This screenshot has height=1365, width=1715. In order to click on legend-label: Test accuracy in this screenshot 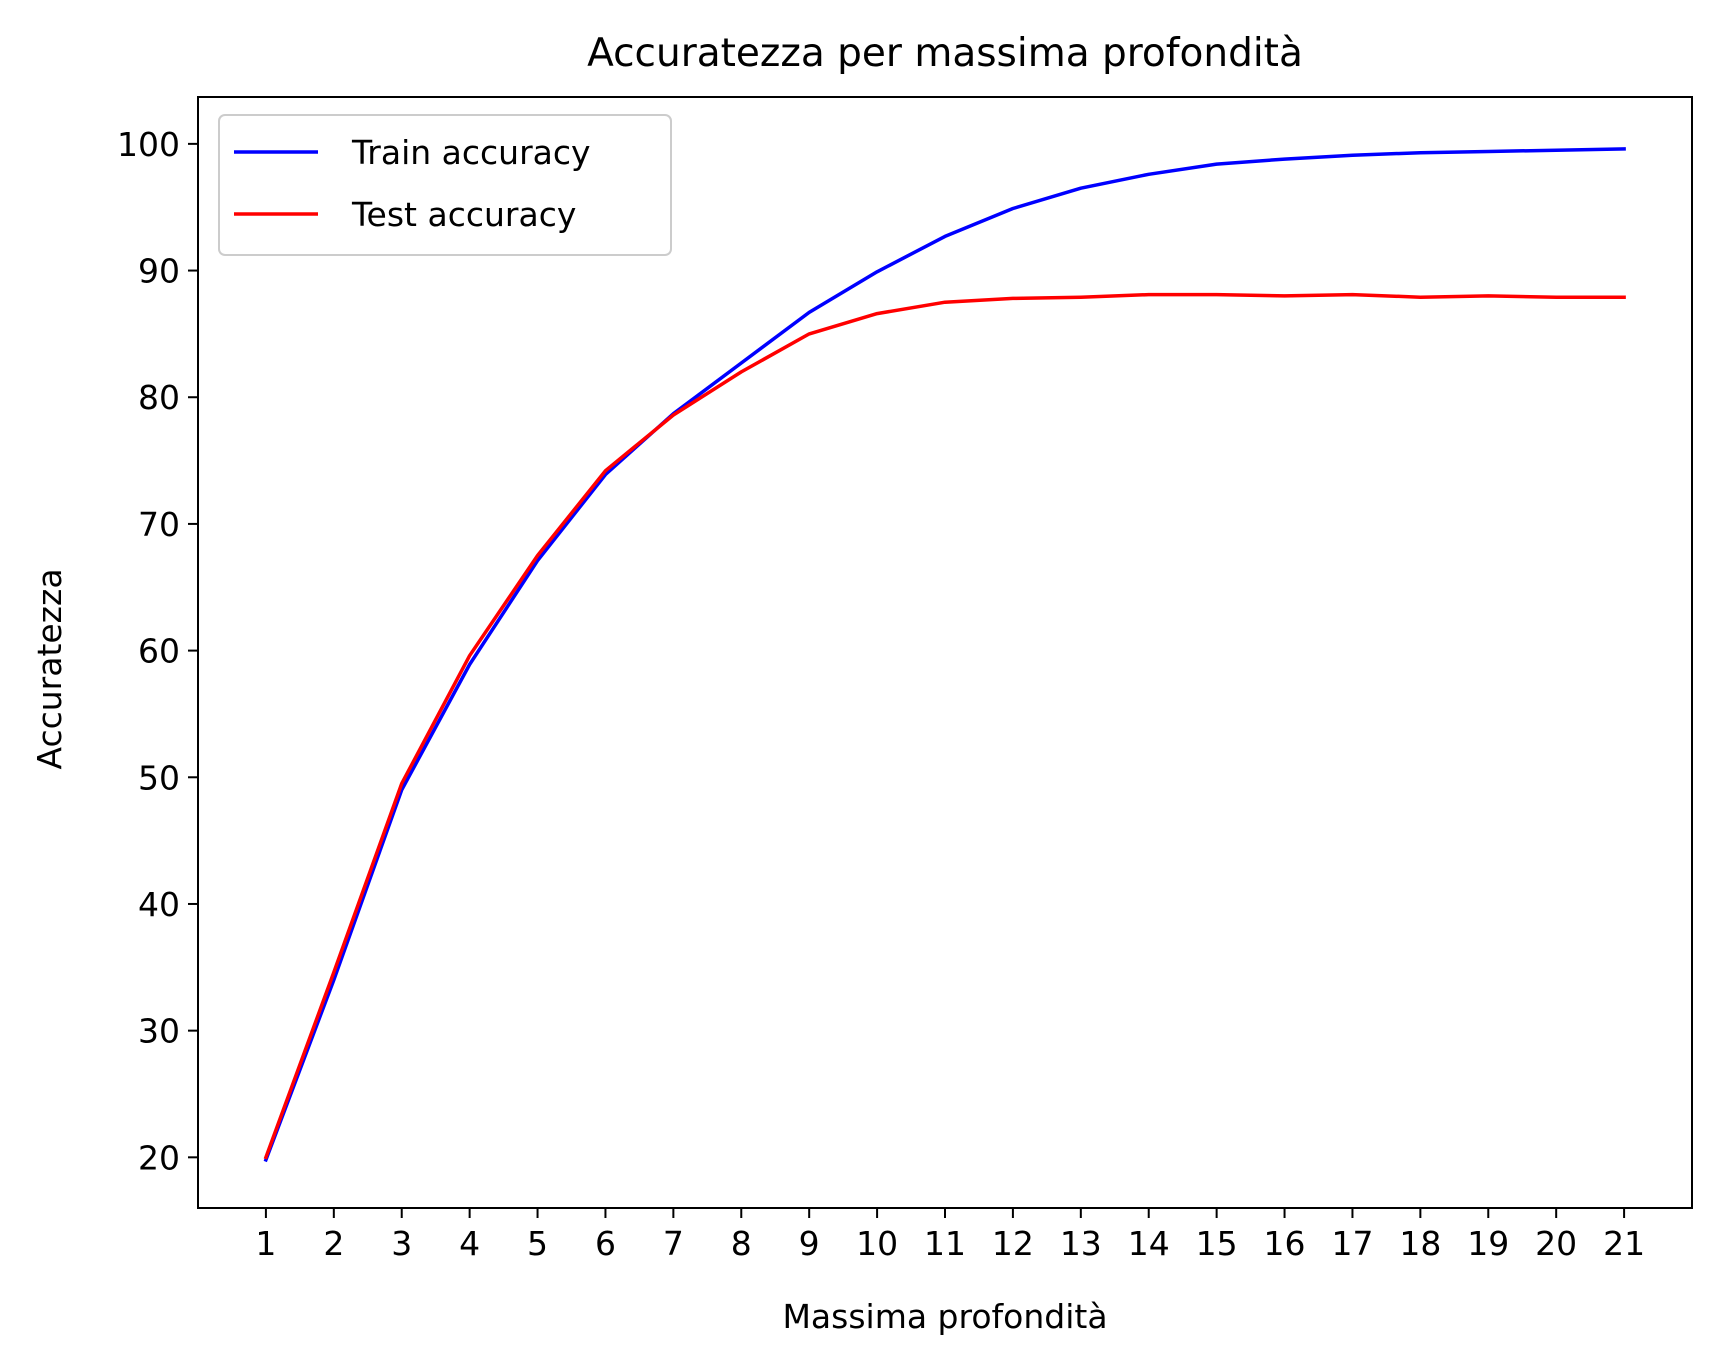, I will do `click(463, 214)`.